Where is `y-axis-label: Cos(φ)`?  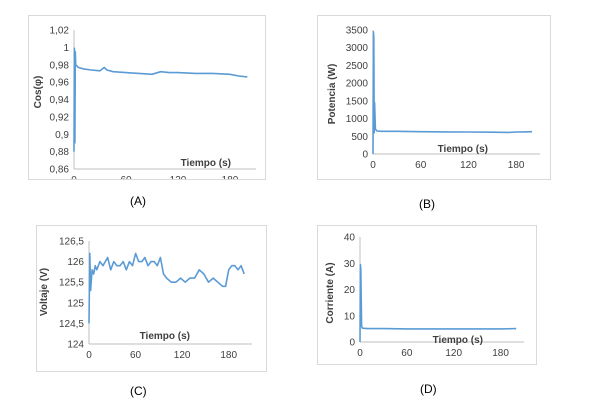
y-axis-label: Cos(φ) is located at coordinates (38, 92).